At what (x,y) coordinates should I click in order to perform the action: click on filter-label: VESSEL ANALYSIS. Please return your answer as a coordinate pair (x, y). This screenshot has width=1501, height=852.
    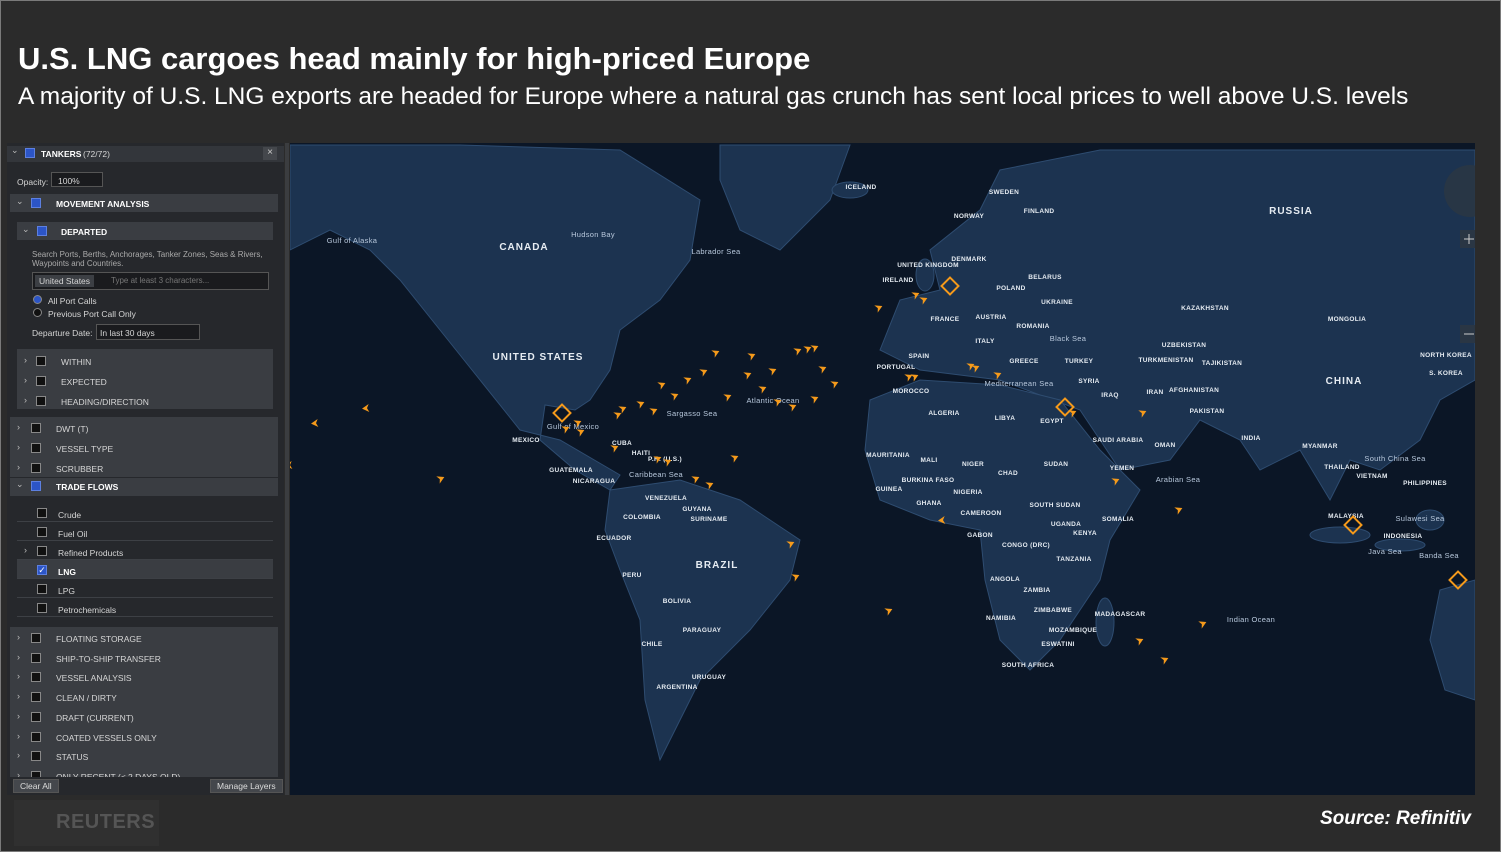
    Looking at the image, I should click on (94, 678).